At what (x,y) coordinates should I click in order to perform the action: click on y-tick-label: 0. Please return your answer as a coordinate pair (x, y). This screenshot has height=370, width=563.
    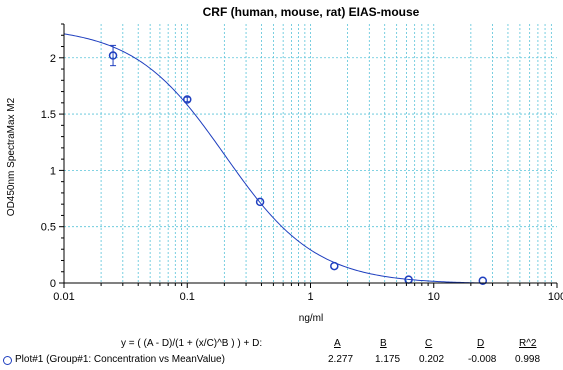
    Looking at the image, I should click on (53, 284).